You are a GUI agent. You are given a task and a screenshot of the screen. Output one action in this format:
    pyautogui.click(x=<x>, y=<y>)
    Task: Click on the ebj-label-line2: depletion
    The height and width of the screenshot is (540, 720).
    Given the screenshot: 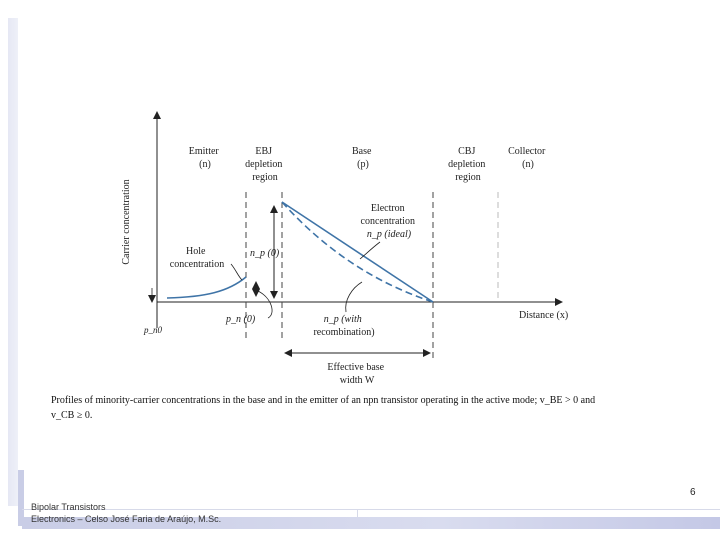 What is the action you would take?
    pyautogui.click(x=263, y=164)
    